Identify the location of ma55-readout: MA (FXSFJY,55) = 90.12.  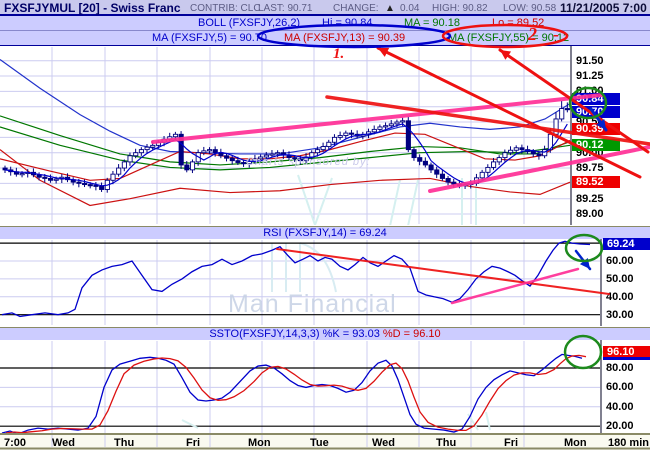
(509, 38).